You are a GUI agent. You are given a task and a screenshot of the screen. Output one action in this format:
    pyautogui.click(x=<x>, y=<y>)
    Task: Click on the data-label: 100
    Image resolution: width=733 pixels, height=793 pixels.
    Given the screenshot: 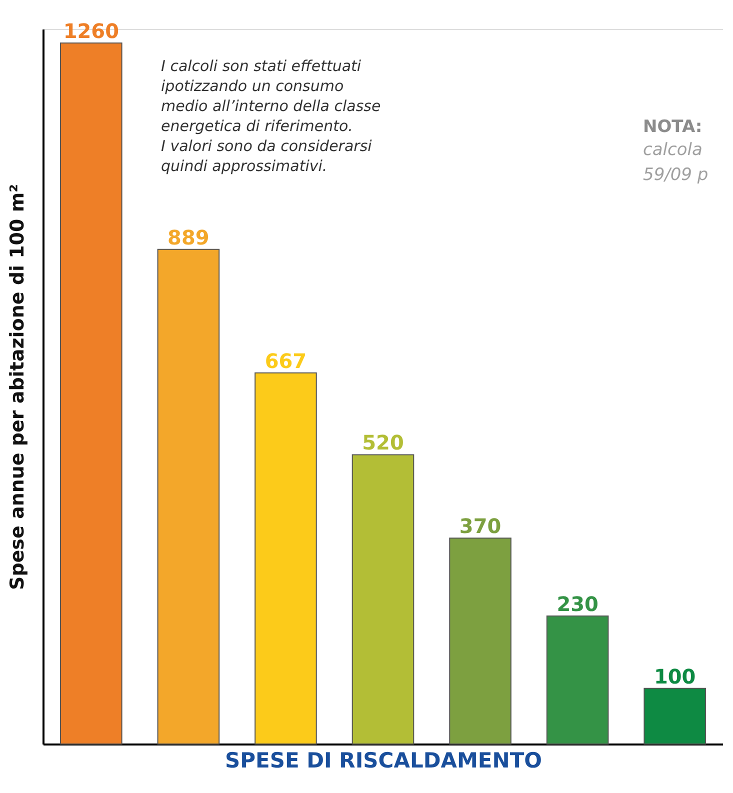 What is the action you would take?
    pyautogui.click(x=675, y=676)
    